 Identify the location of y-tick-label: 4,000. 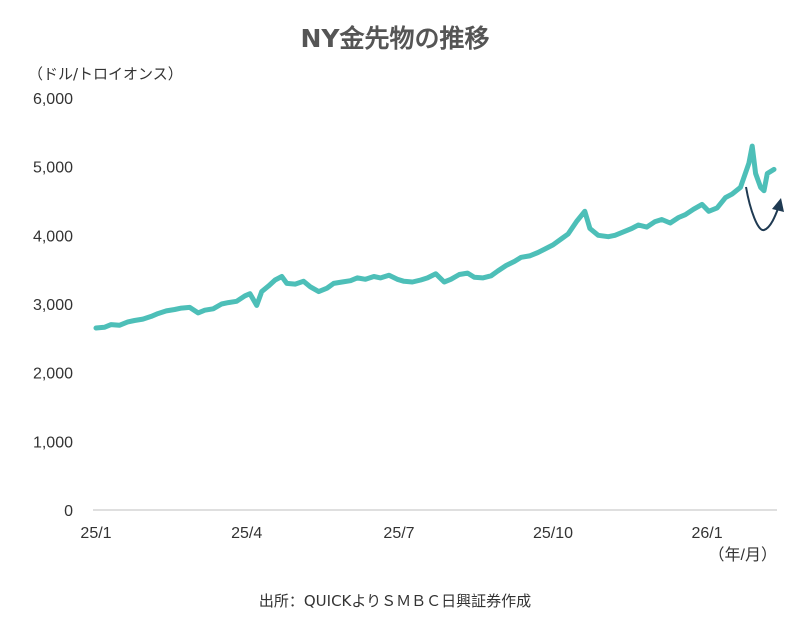
(53, 236).